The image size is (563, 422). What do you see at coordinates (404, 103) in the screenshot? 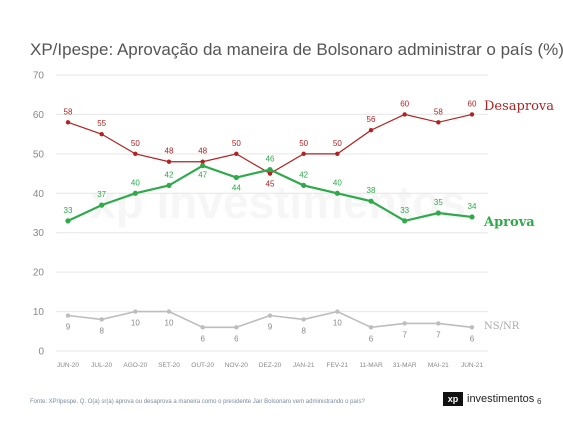
I see `data-label-desaprova: 60` at bounding box center [404, 103].